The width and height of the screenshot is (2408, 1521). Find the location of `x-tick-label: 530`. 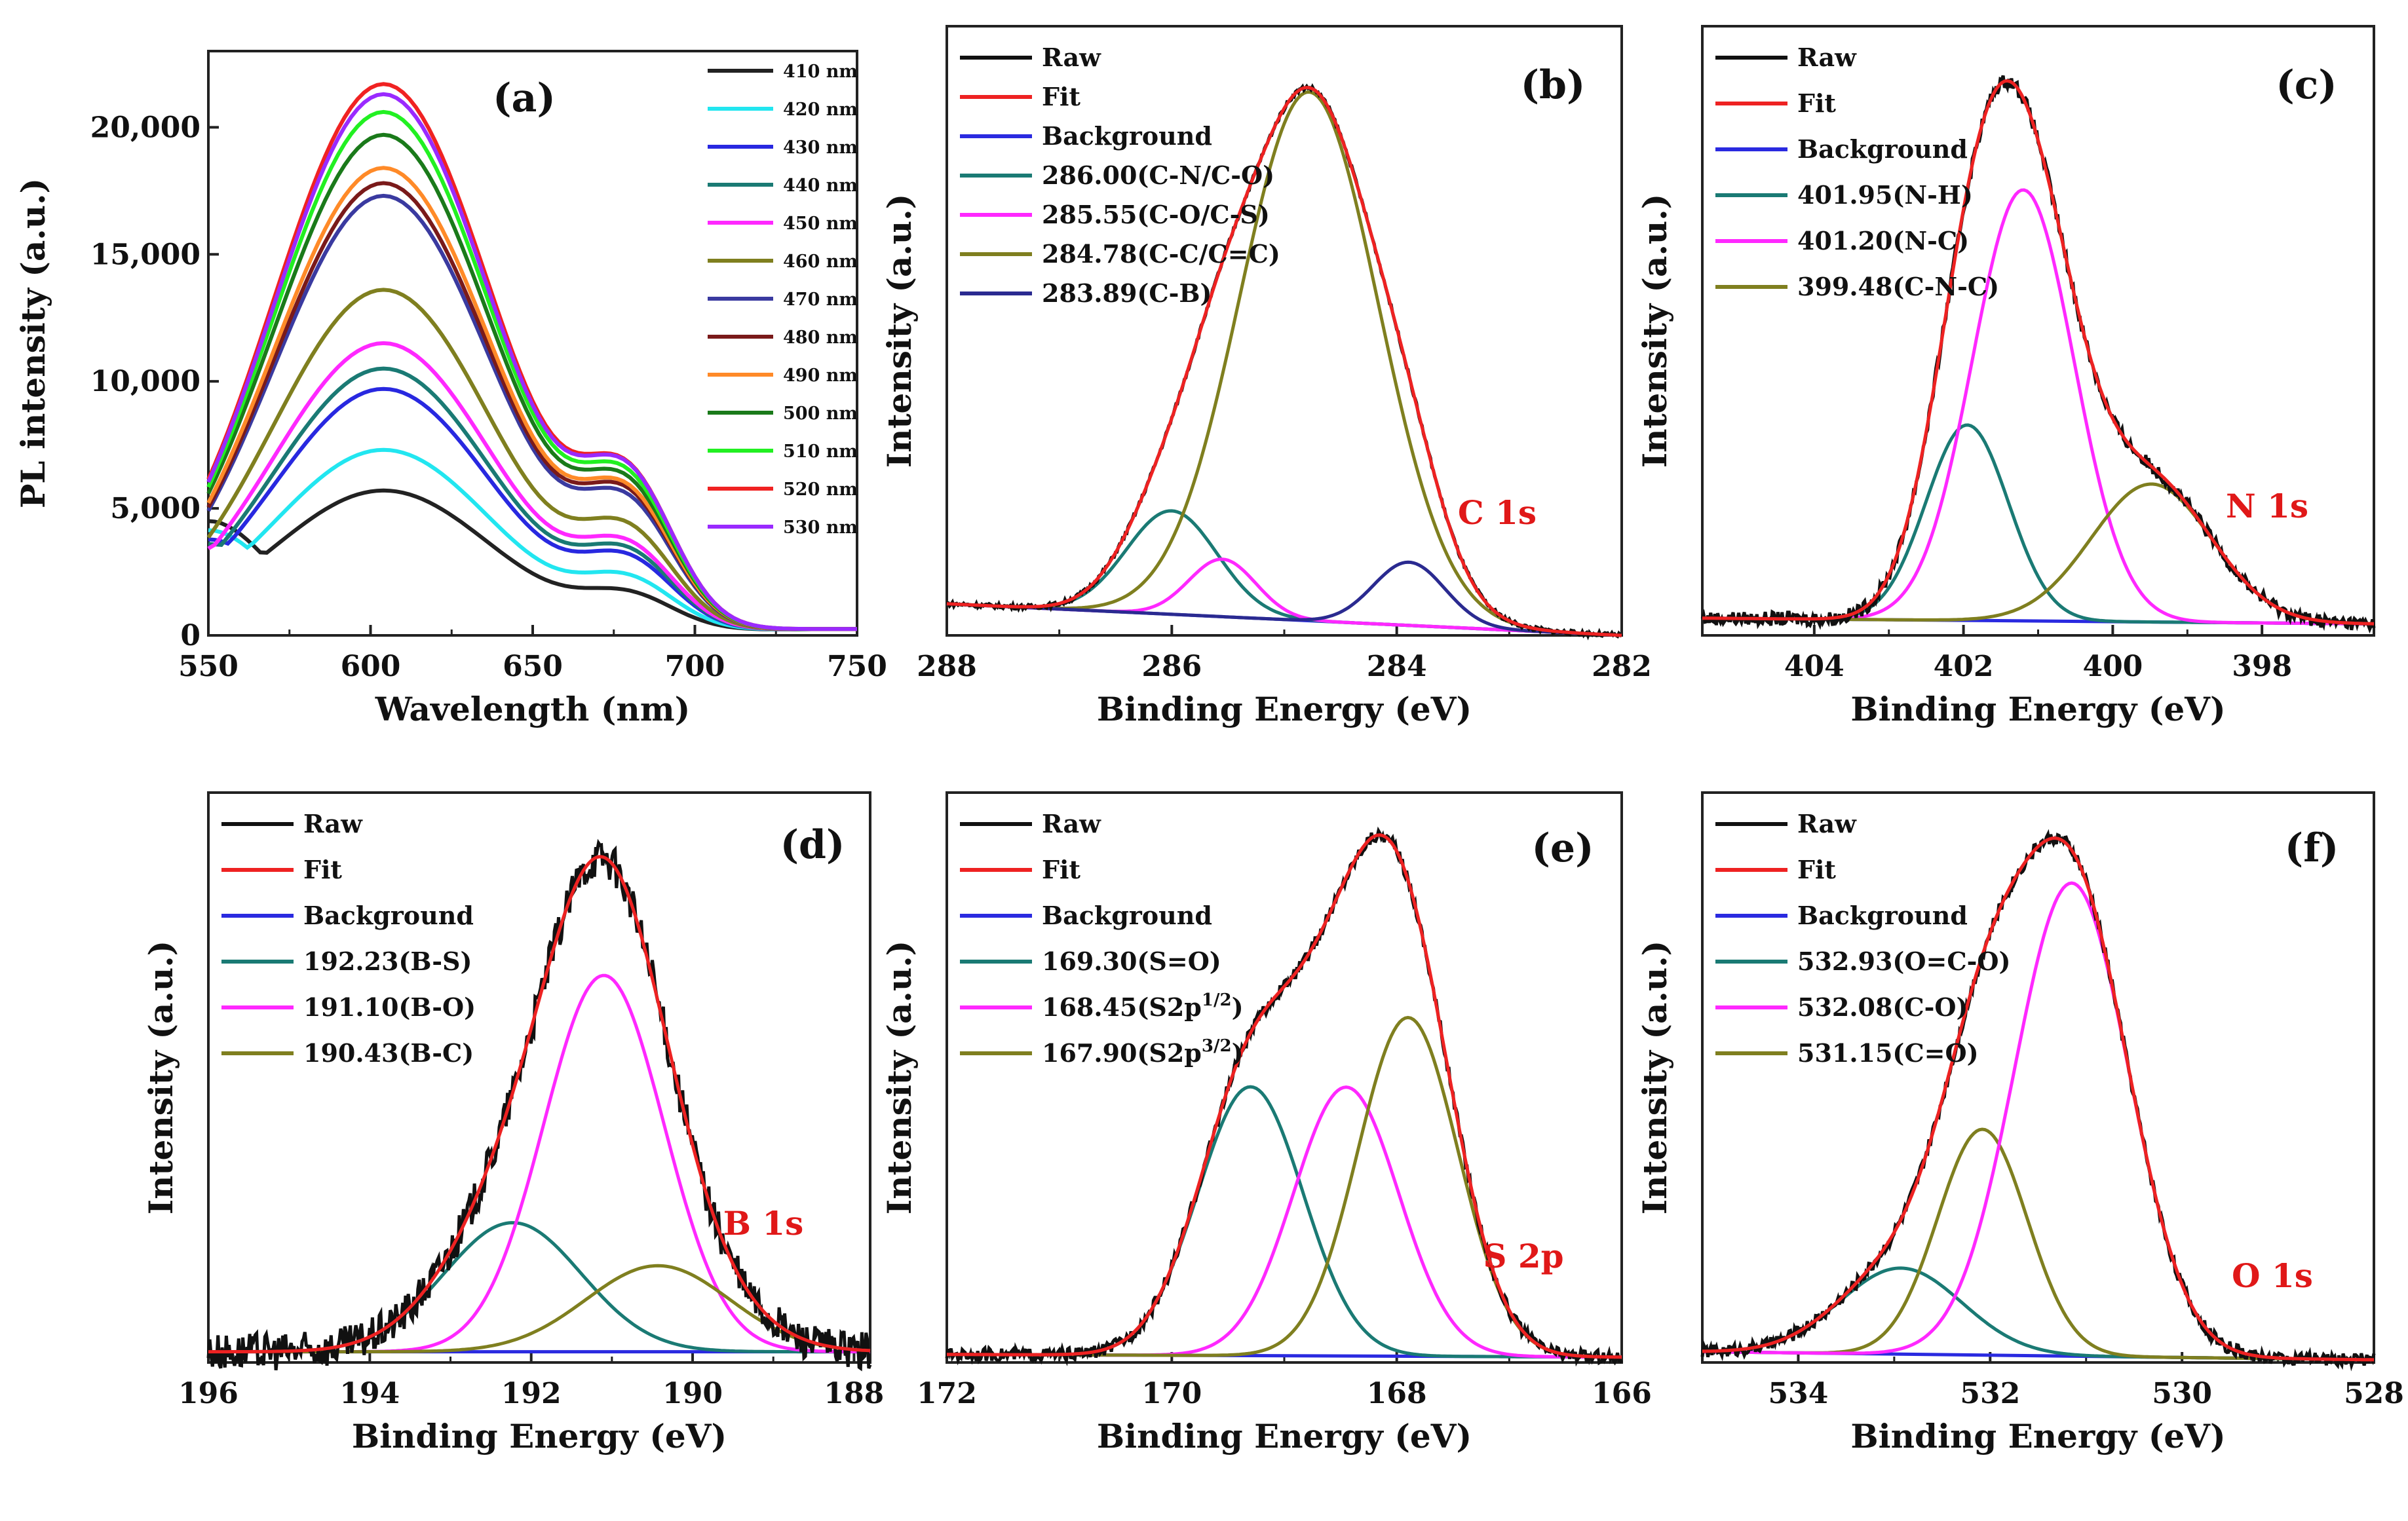

x-tick-label: 530 is located at coordinates (2182, 1394).